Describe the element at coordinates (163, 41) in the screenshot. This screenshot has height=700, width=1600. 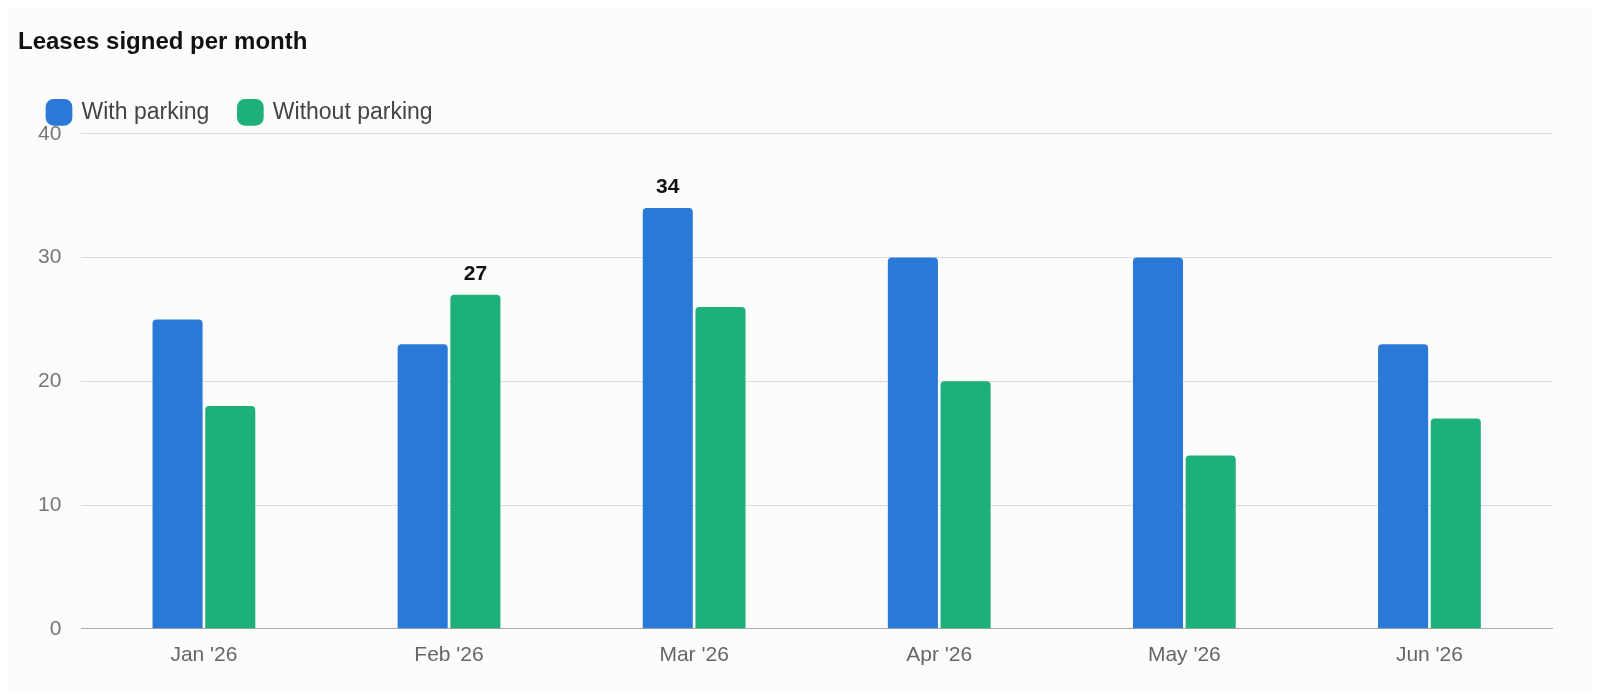
I see `chart-title: Leases signed per month` at that location.